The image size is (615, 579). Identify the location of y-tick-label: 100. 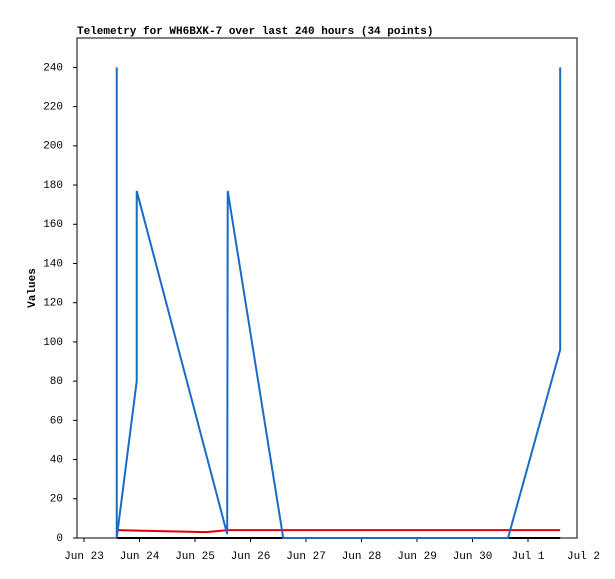
(53, 343).